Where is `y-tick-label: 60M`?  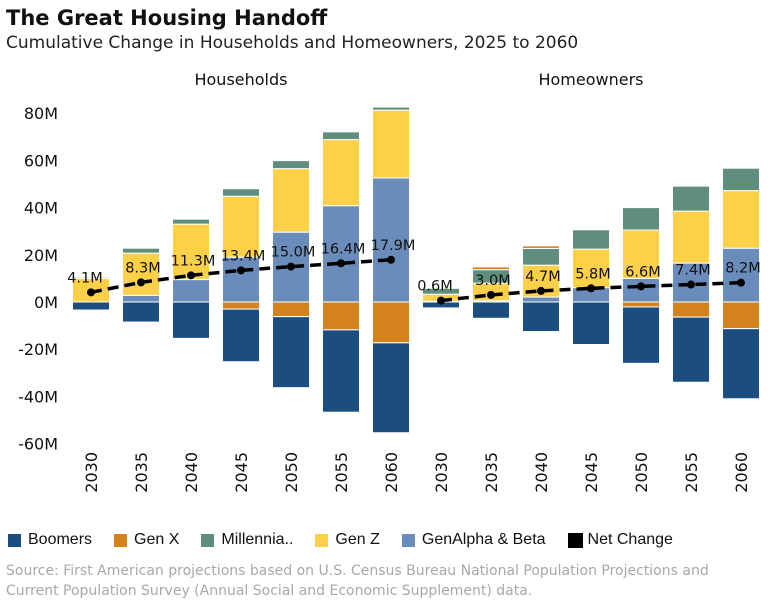
y-tick-label: 60M is located at coordinates (41, 160).